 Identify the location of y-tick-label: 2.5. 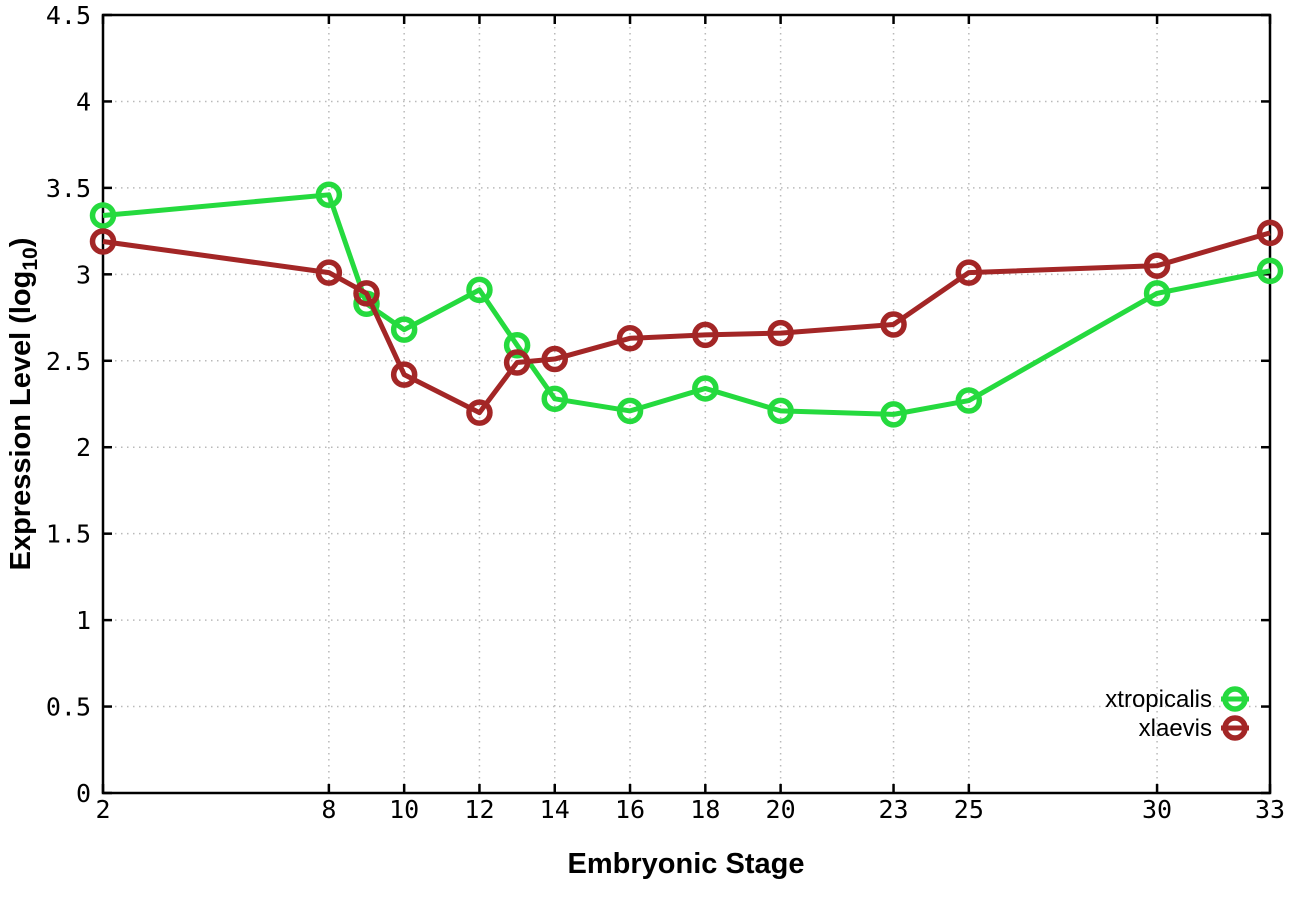
(68, 361).